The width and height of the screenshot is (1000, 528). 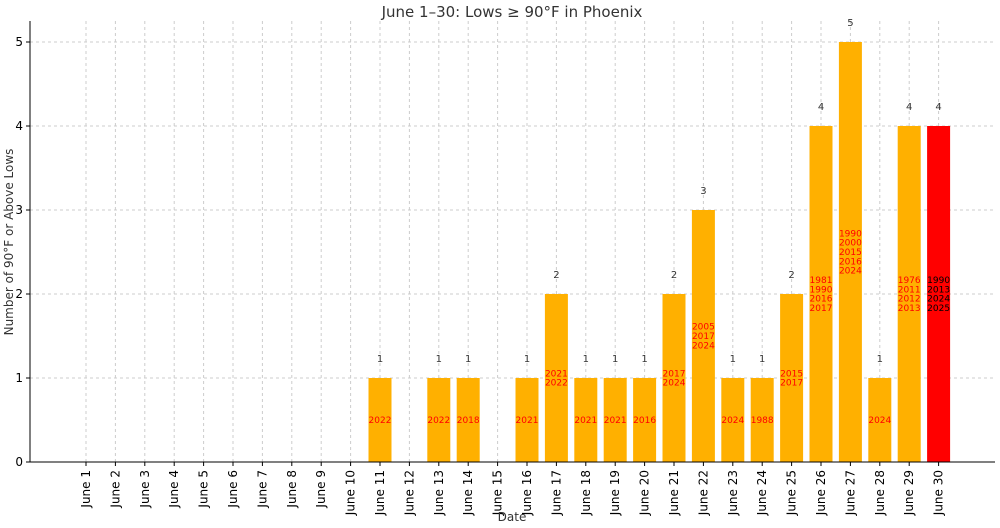 I want to click on x-axis-label: Date, so click(x=512, y=517).